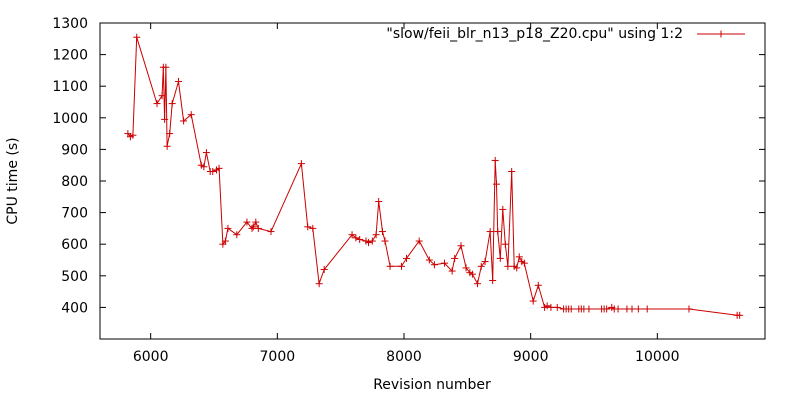 The image size is (800, 400). I want to click on y-tick-label: 1300, so click(70, 24).